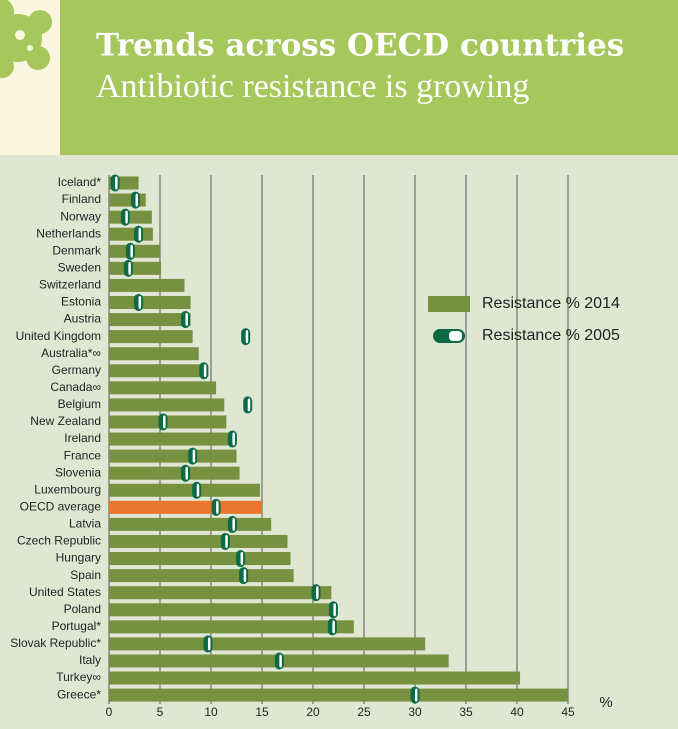 The image size is (678, 729). What do you see at coordinates (160, 712) in the screenshot?
I see `x-tick-label: 5` at bounding box center [160, 712].